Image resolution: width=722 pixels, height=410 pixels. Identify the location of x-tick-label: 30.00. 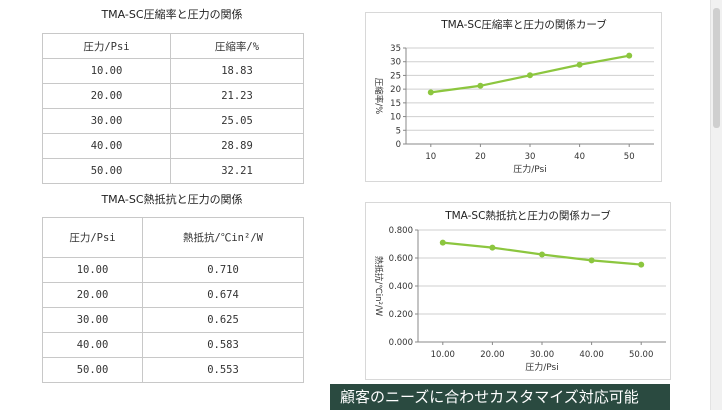
(542, 355).